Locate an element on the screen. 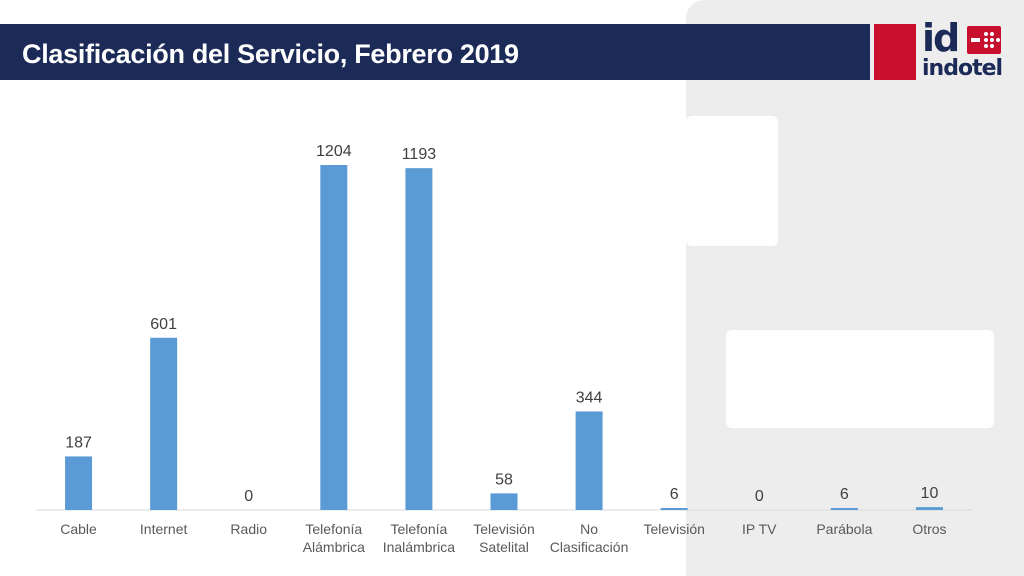 The height and width of the screenshot is (576, 1024). data-label: 344 is located at coordinates (589, 397).